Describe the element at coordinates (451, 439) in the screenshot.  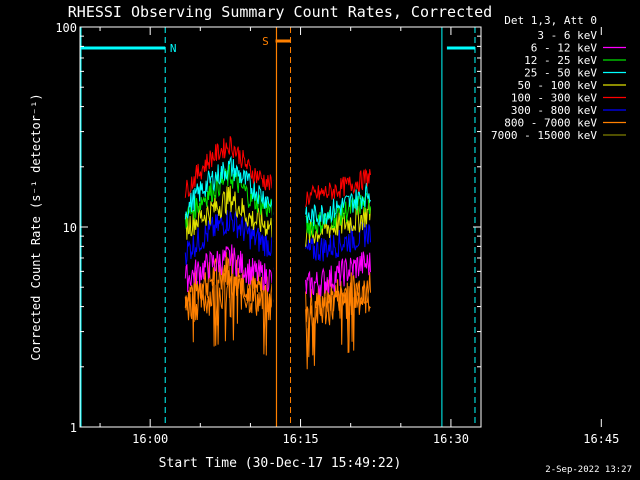
I see `x-tick-label: 16:30` at that location.